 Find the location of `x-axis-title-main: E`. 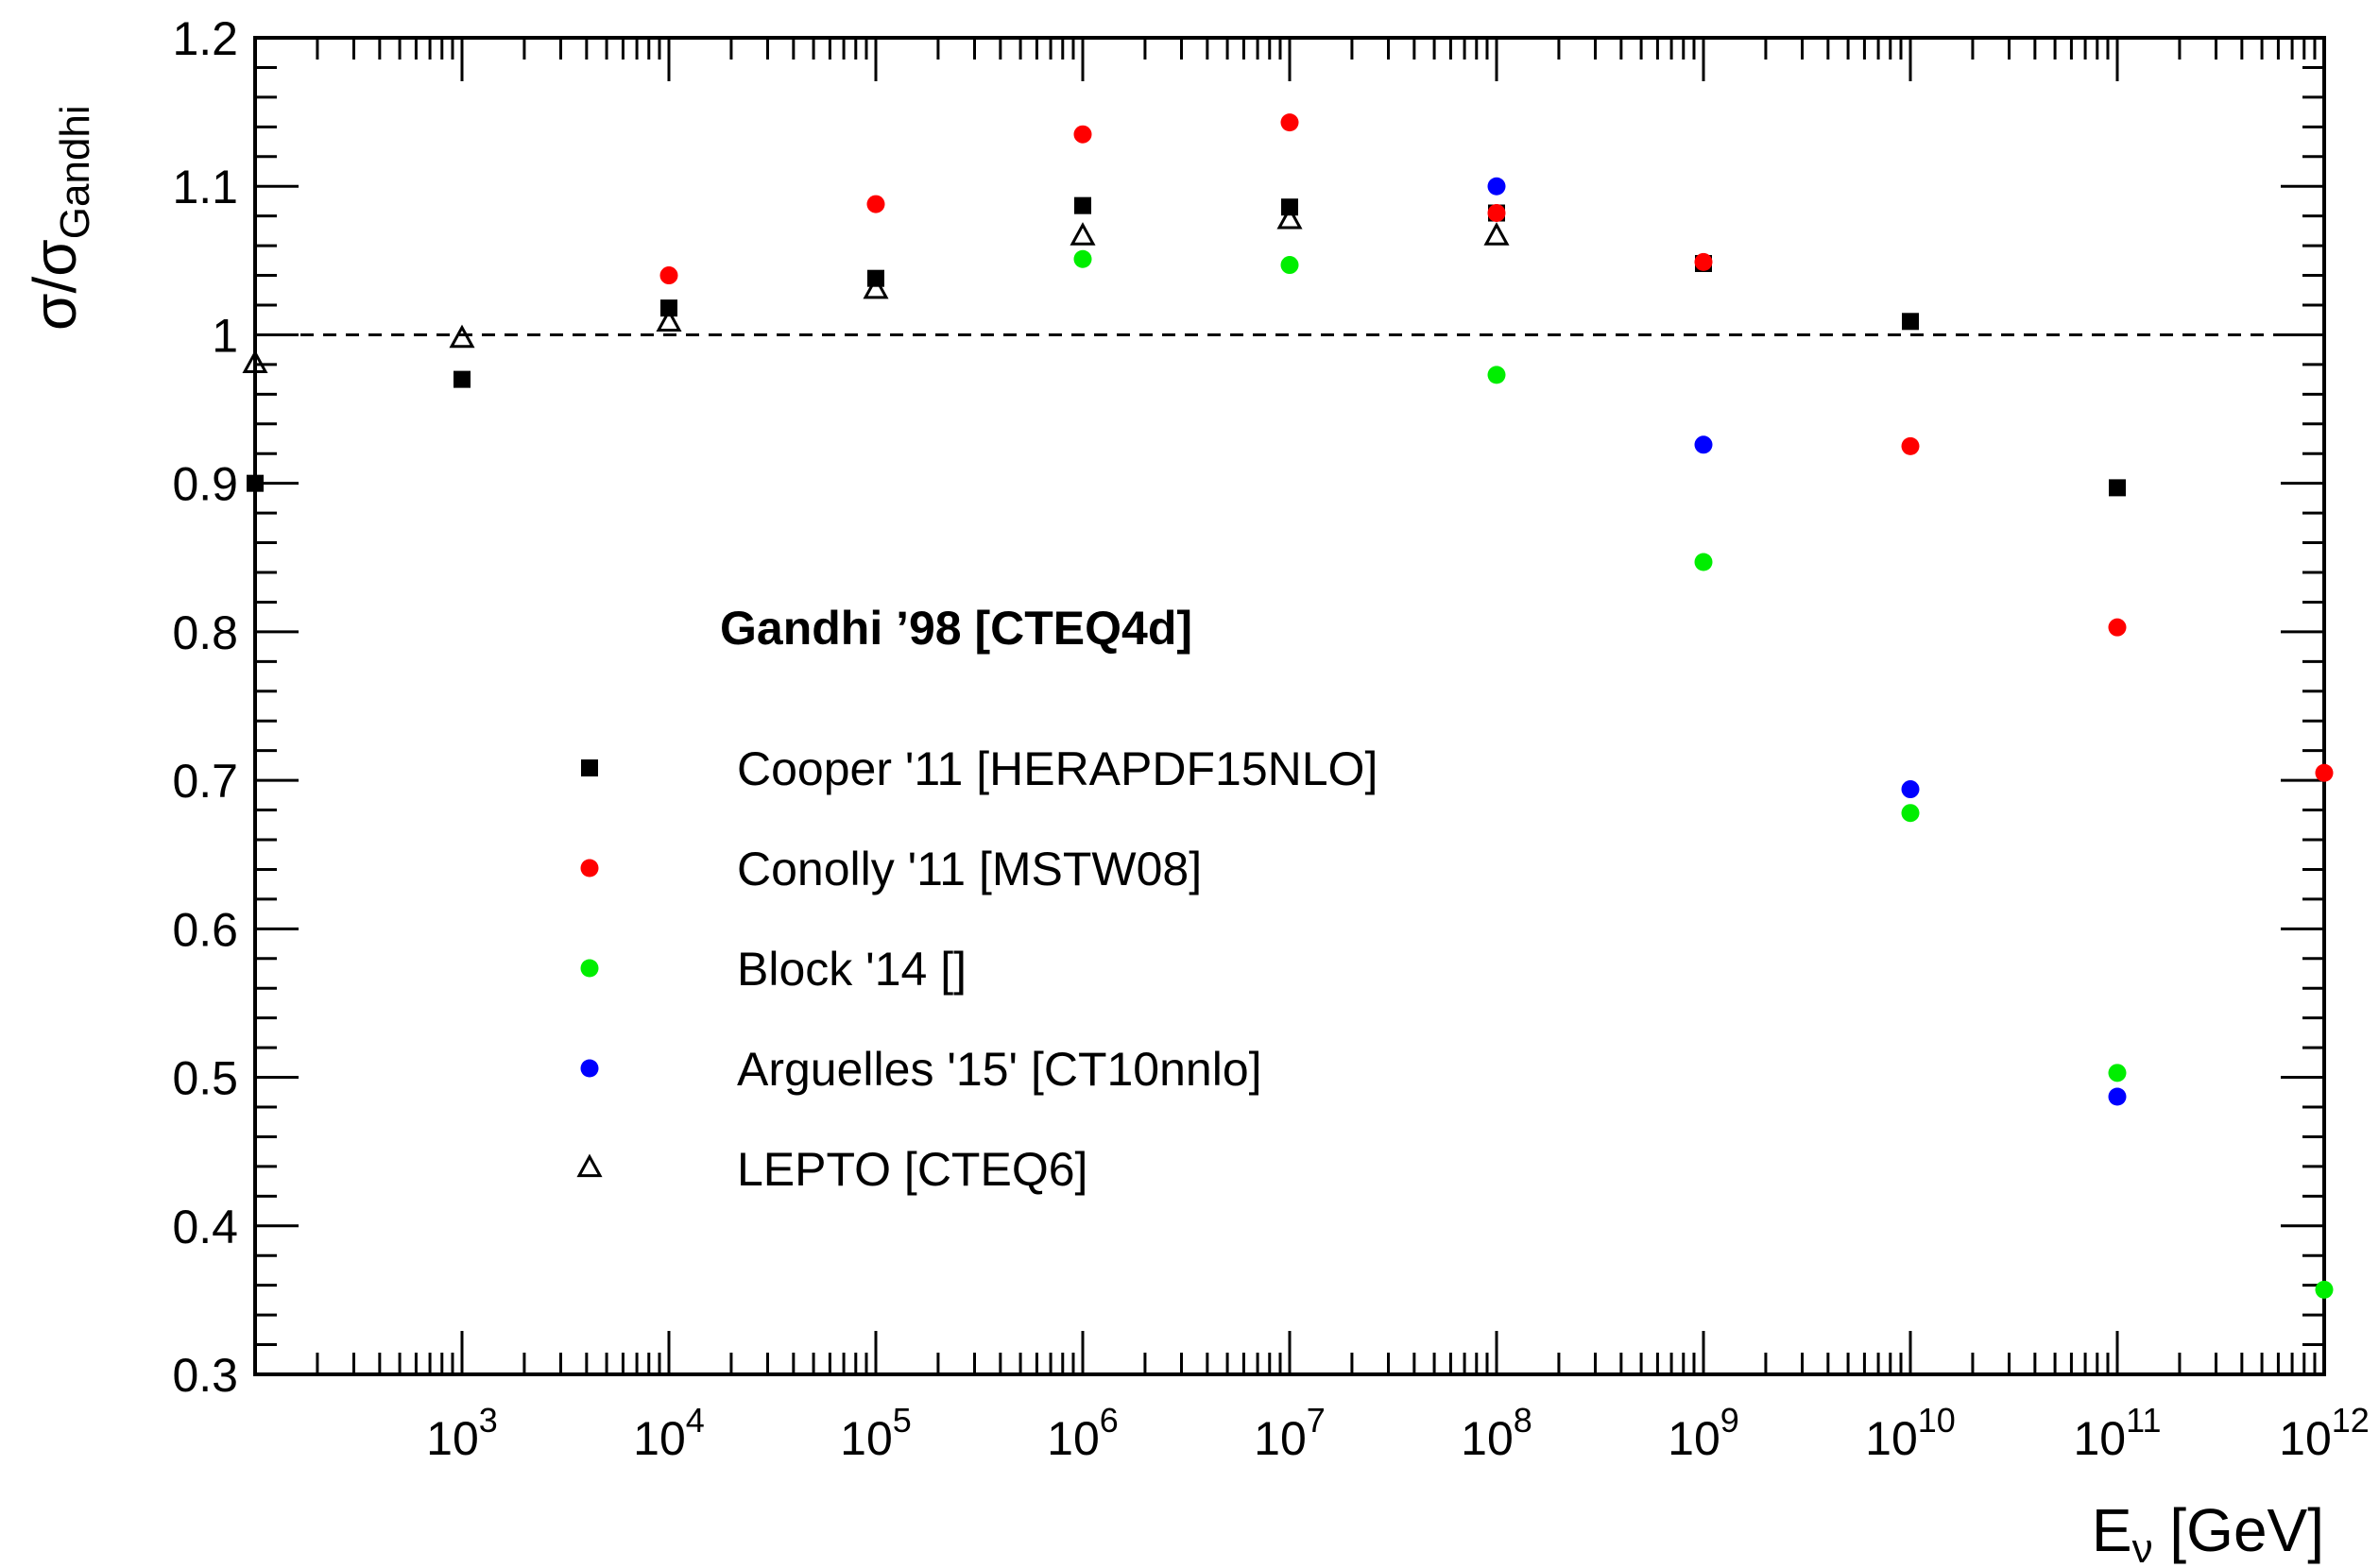

x-axis-title-main: E is located at coordinates (2112, 1530).